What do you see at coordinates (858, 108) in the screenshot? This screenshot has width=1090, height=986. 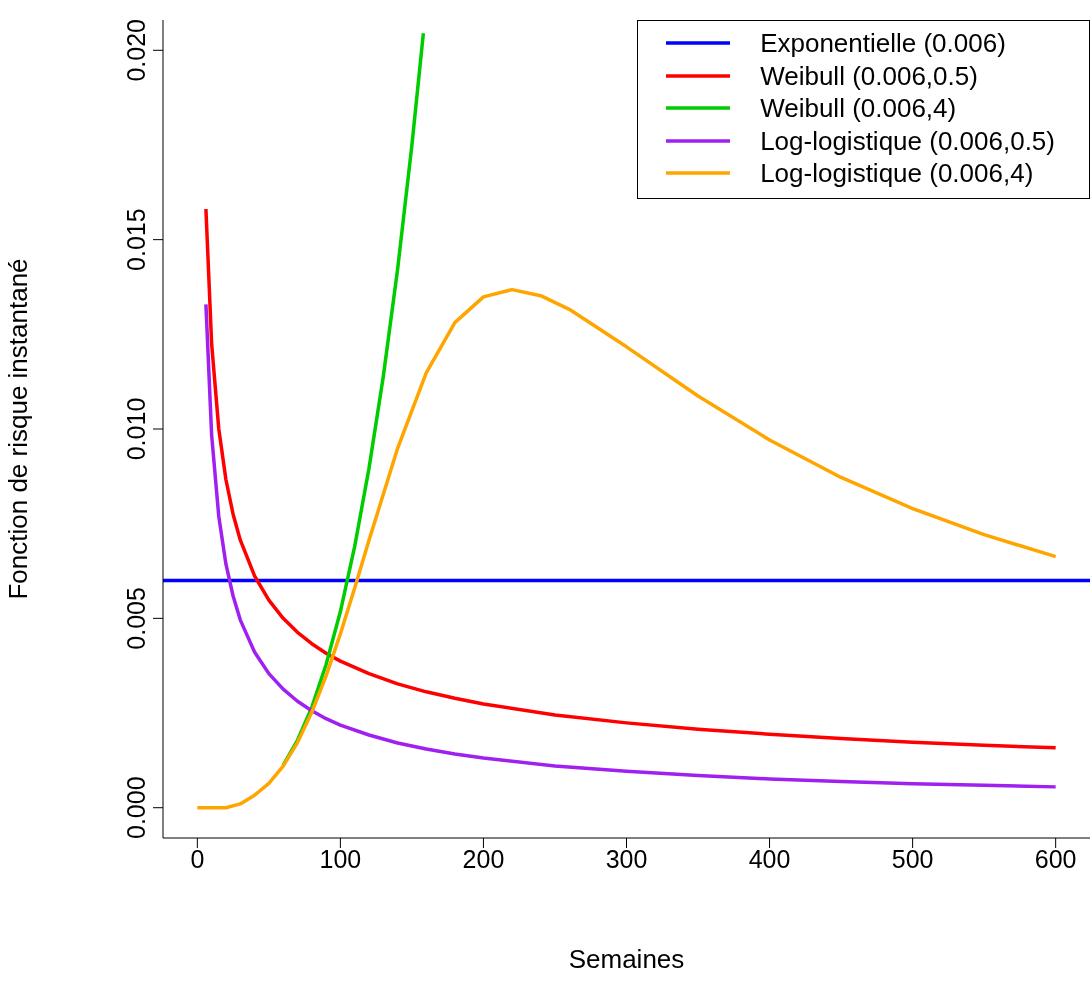 I see `legend-label: Weibull (0.006,4)` at bounding box center [858, 108].